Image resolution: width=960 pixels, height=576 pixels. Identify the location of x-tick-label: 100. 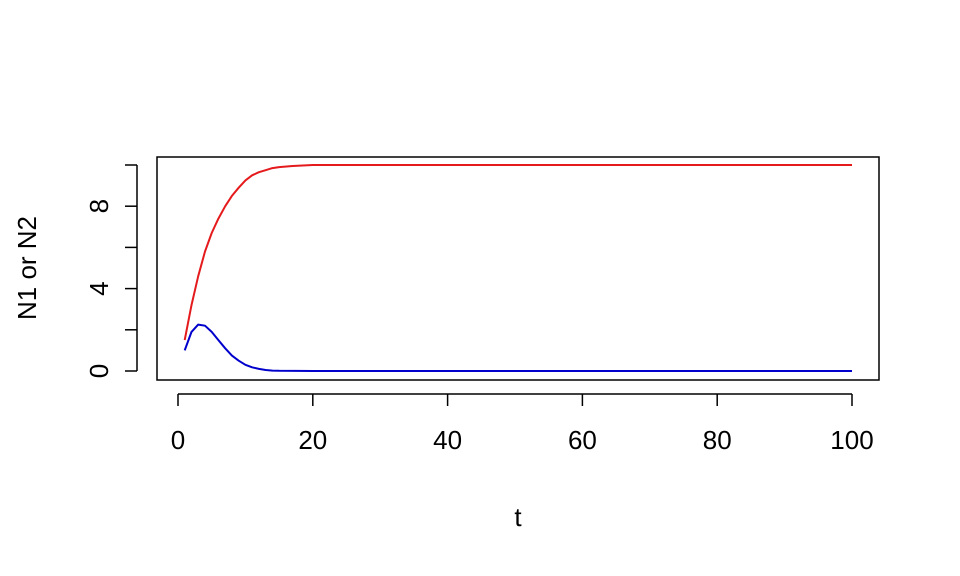
(851, 440).